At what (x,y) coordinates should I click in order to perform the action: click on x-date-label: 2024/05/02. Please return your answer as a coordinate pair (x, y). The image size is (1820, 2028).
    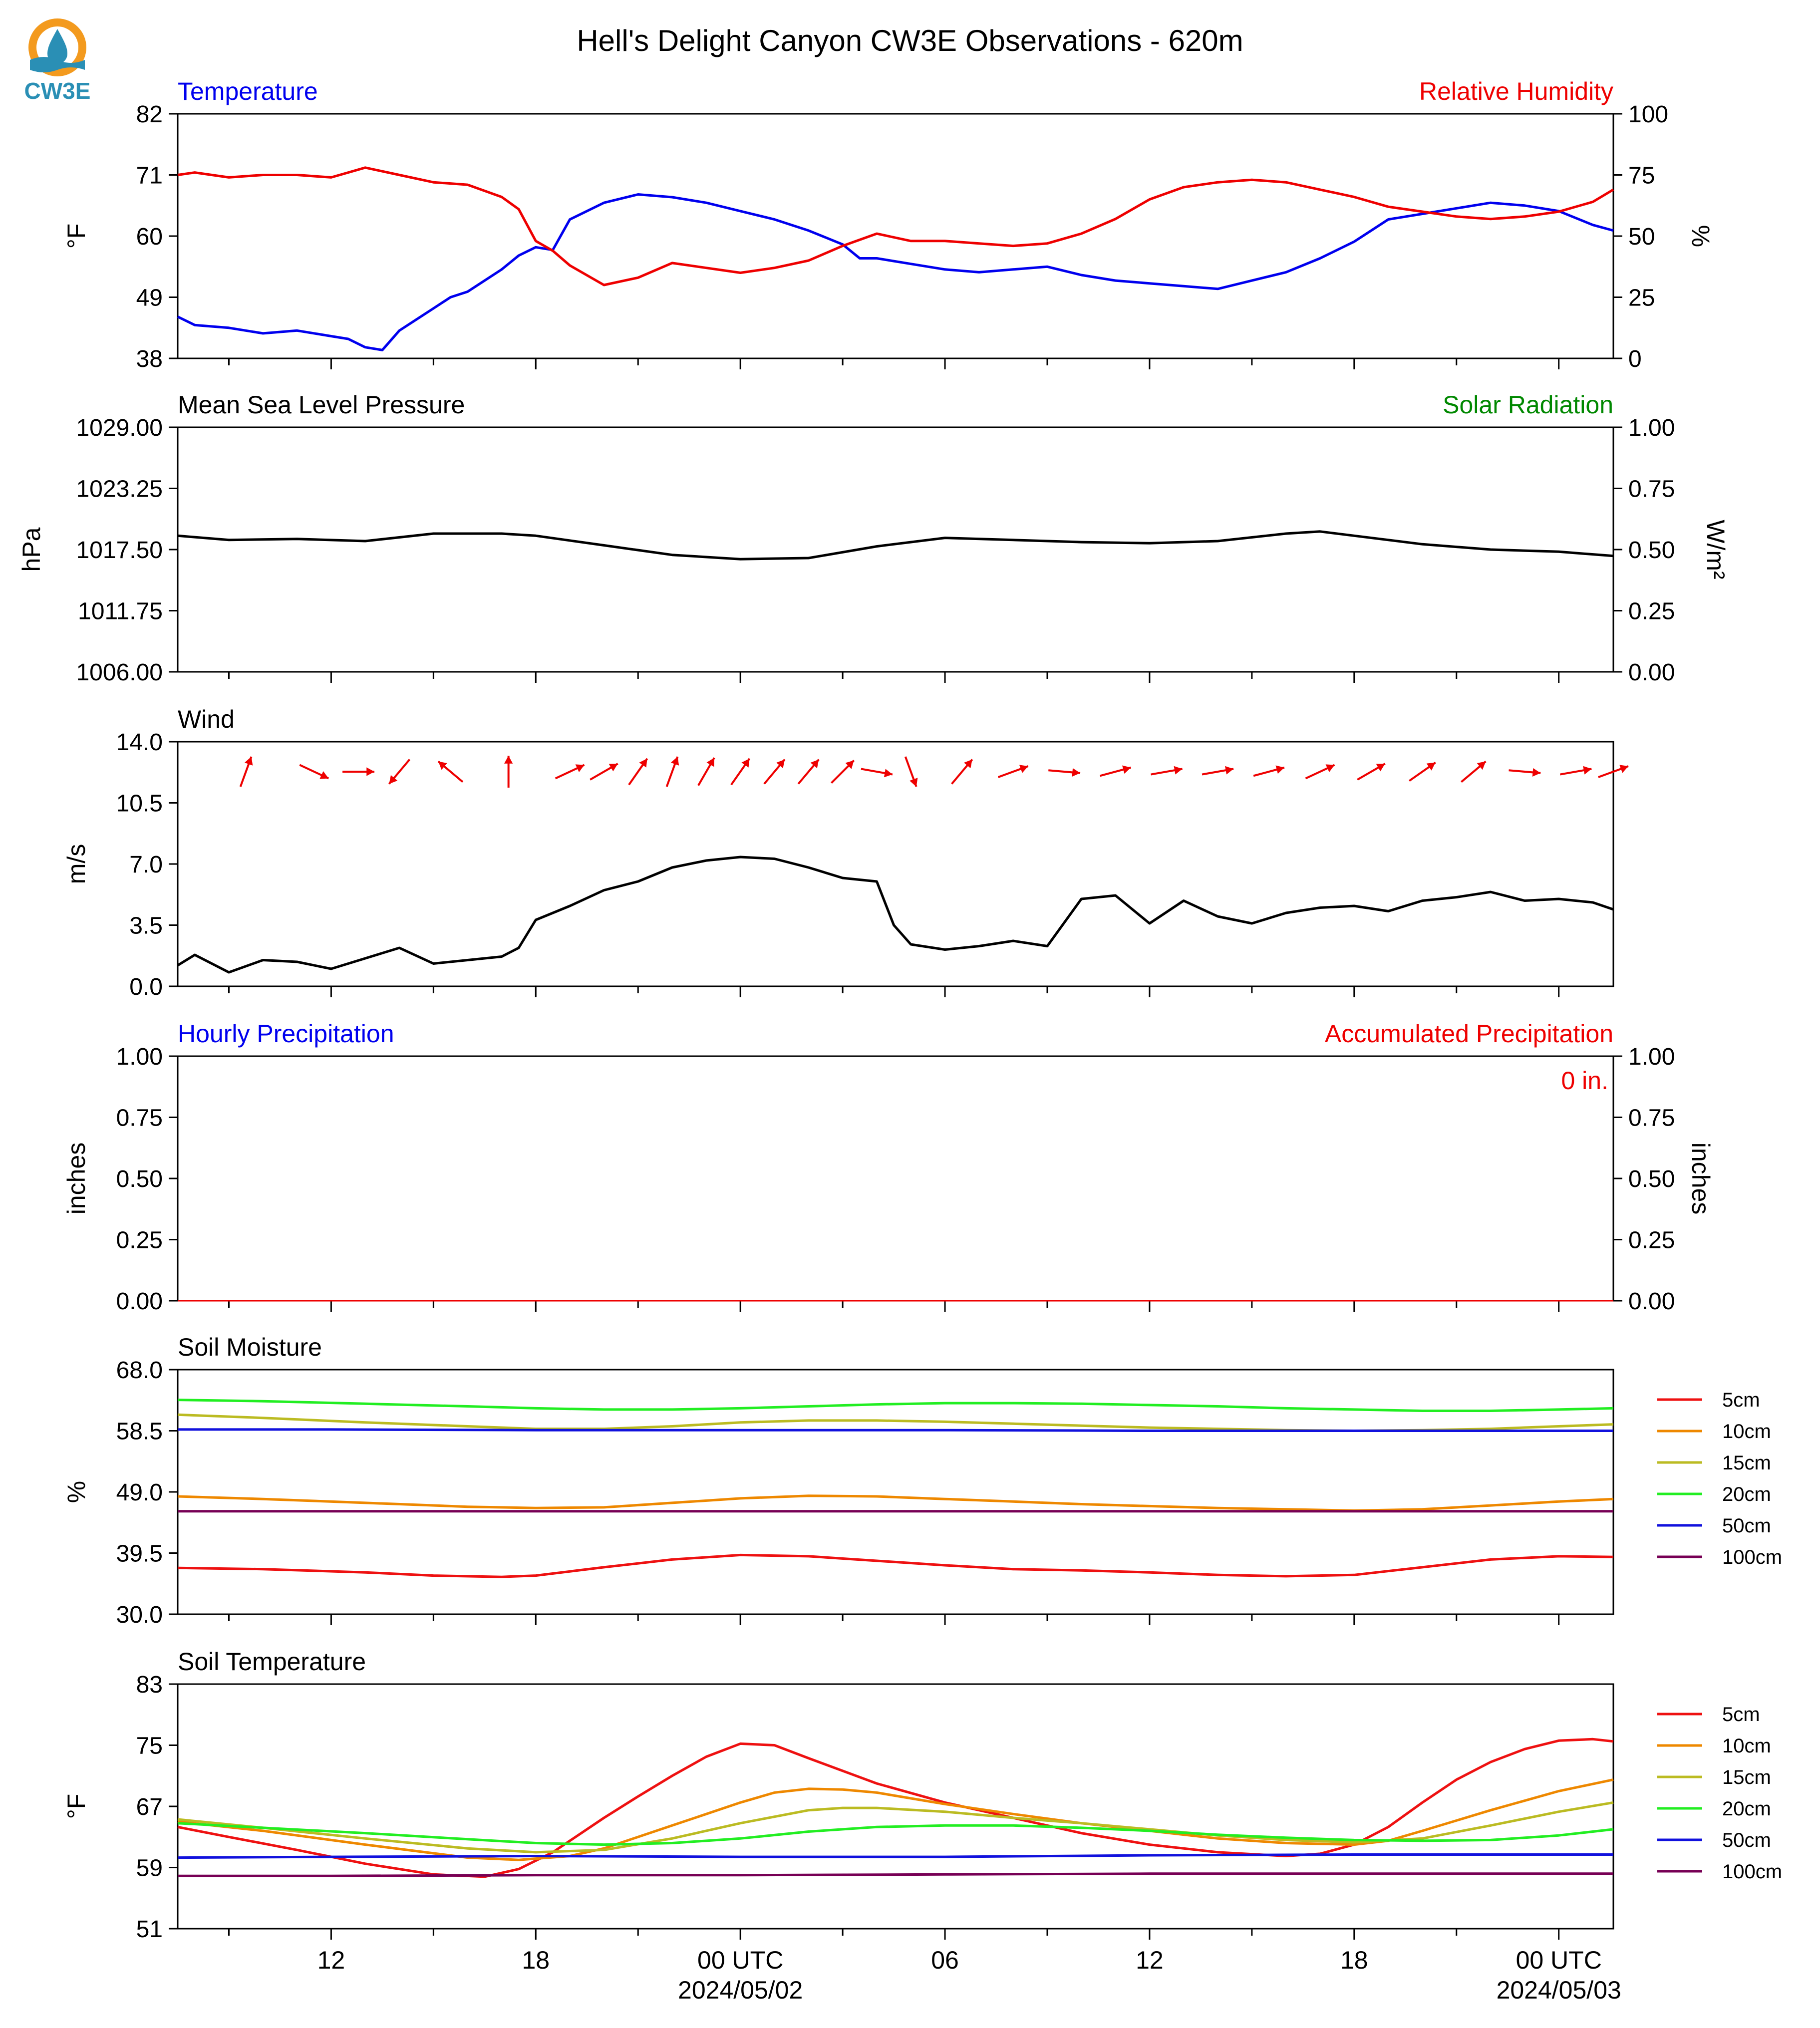
    Looking at the image, I should click on (740, 1990).